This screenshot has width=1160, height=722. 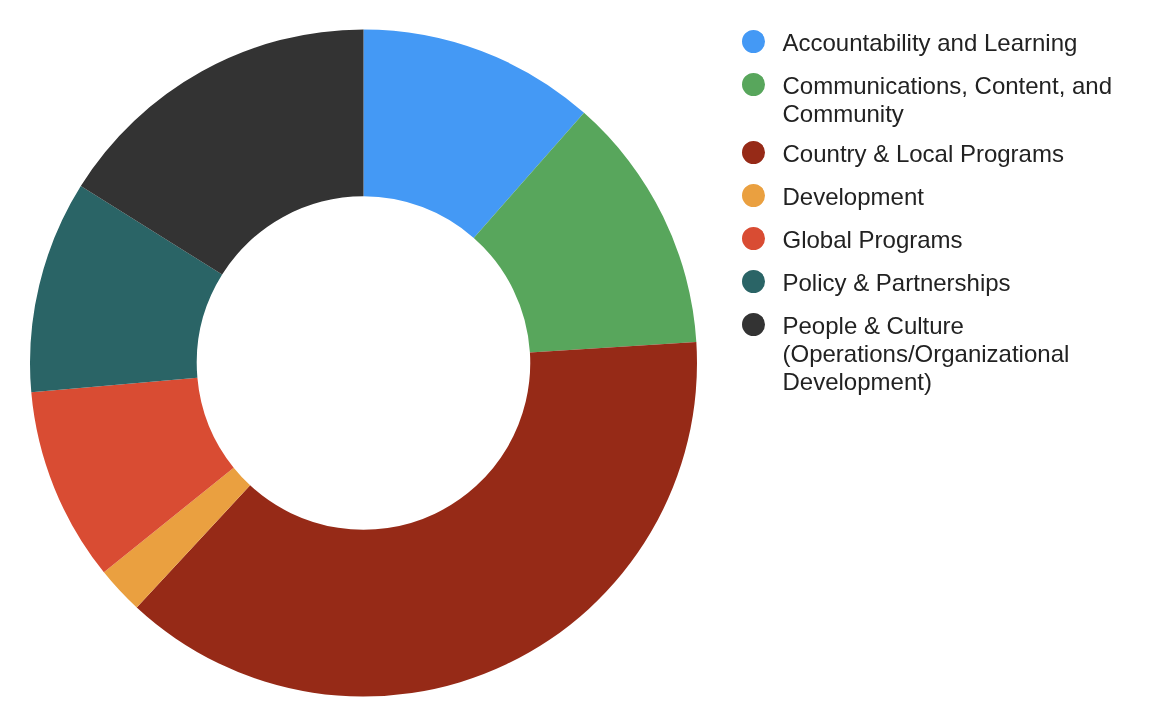 I want to click on legend-label: Global Programs, so click(x=872, y=239).